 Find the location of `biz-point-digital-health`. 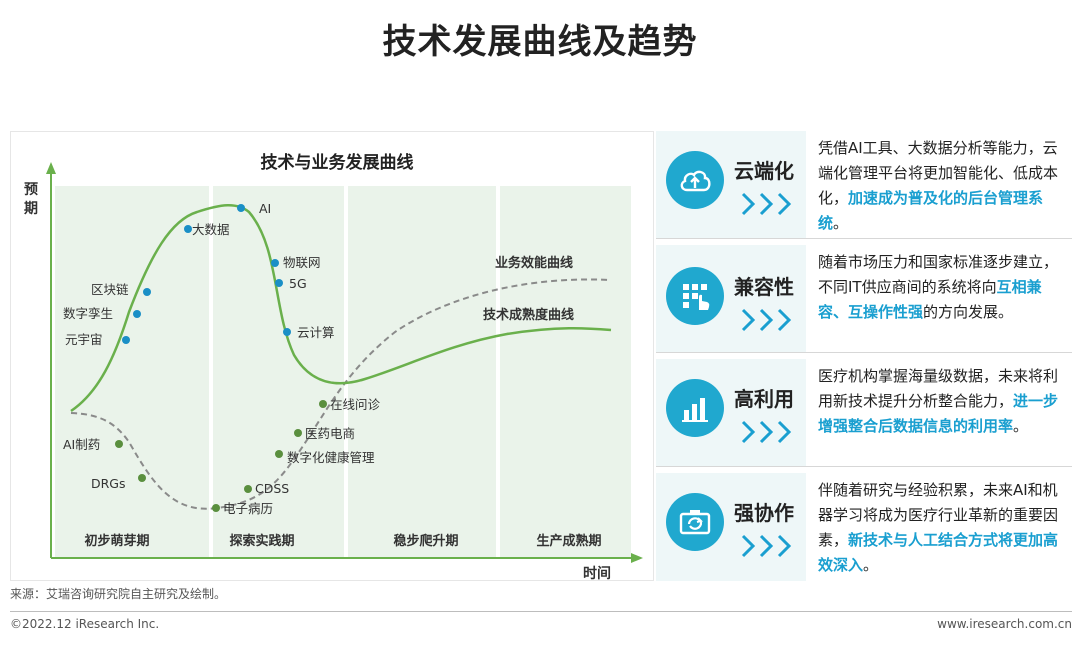

biz-point-digital-health is located at coordinates (279, 454).